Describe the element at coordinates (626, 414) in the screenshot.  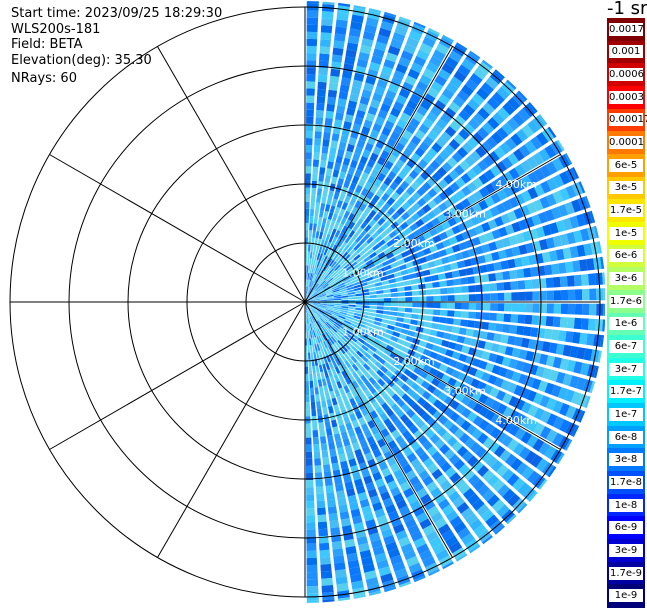
I see `colorbar-tick-label: 1e-7` at that location.